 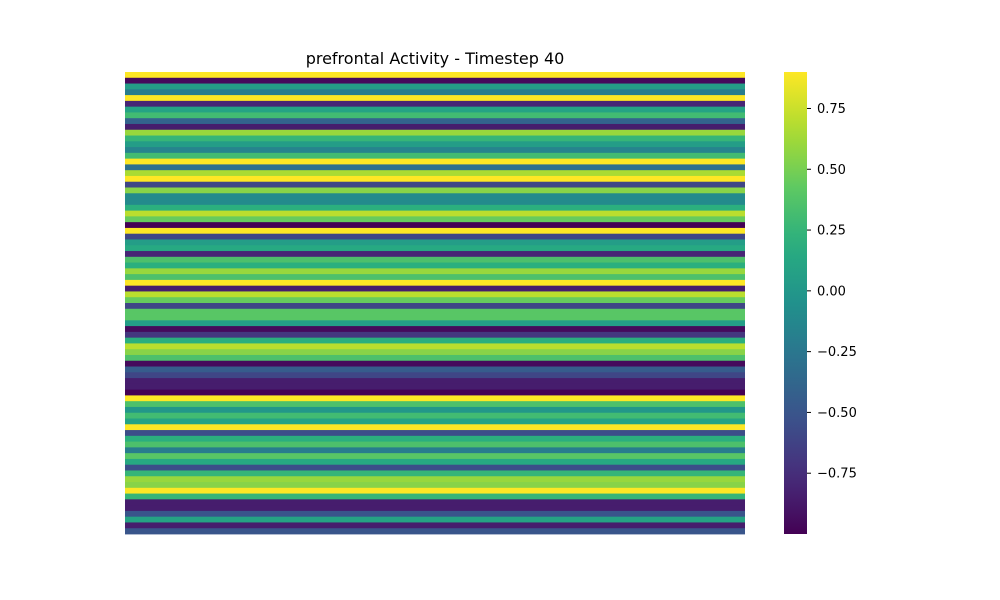 I want to click on colorbar, so click(x=795, y=303).